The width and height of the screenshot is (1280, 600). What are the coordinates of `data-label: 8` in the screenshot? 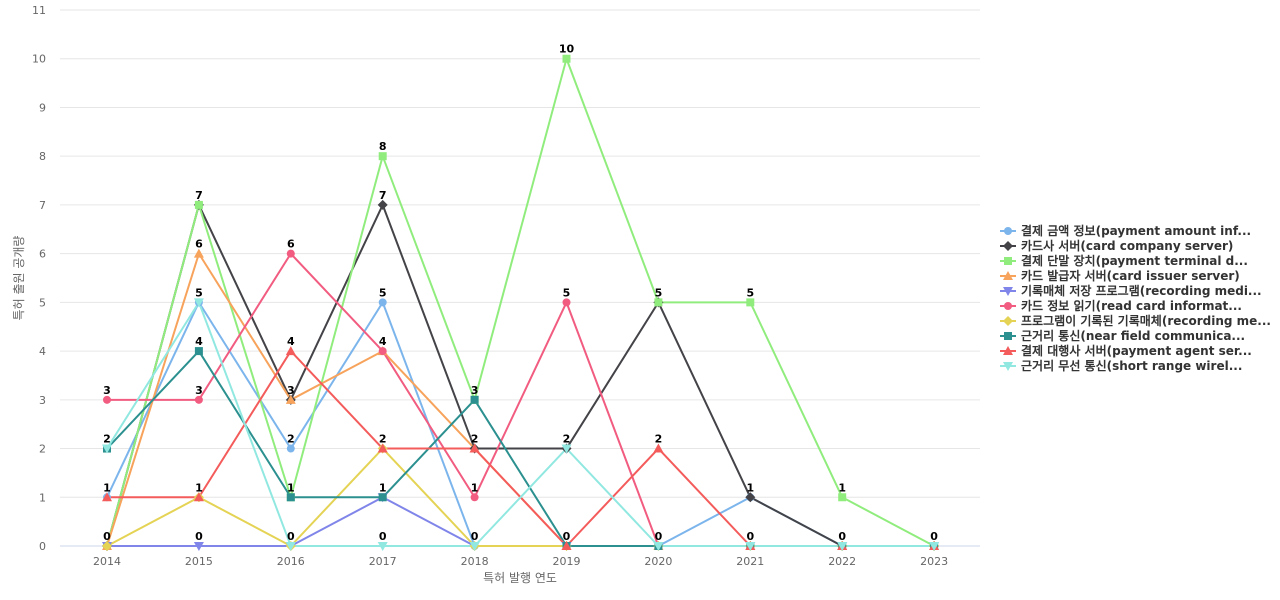 It's located at (383, 146).